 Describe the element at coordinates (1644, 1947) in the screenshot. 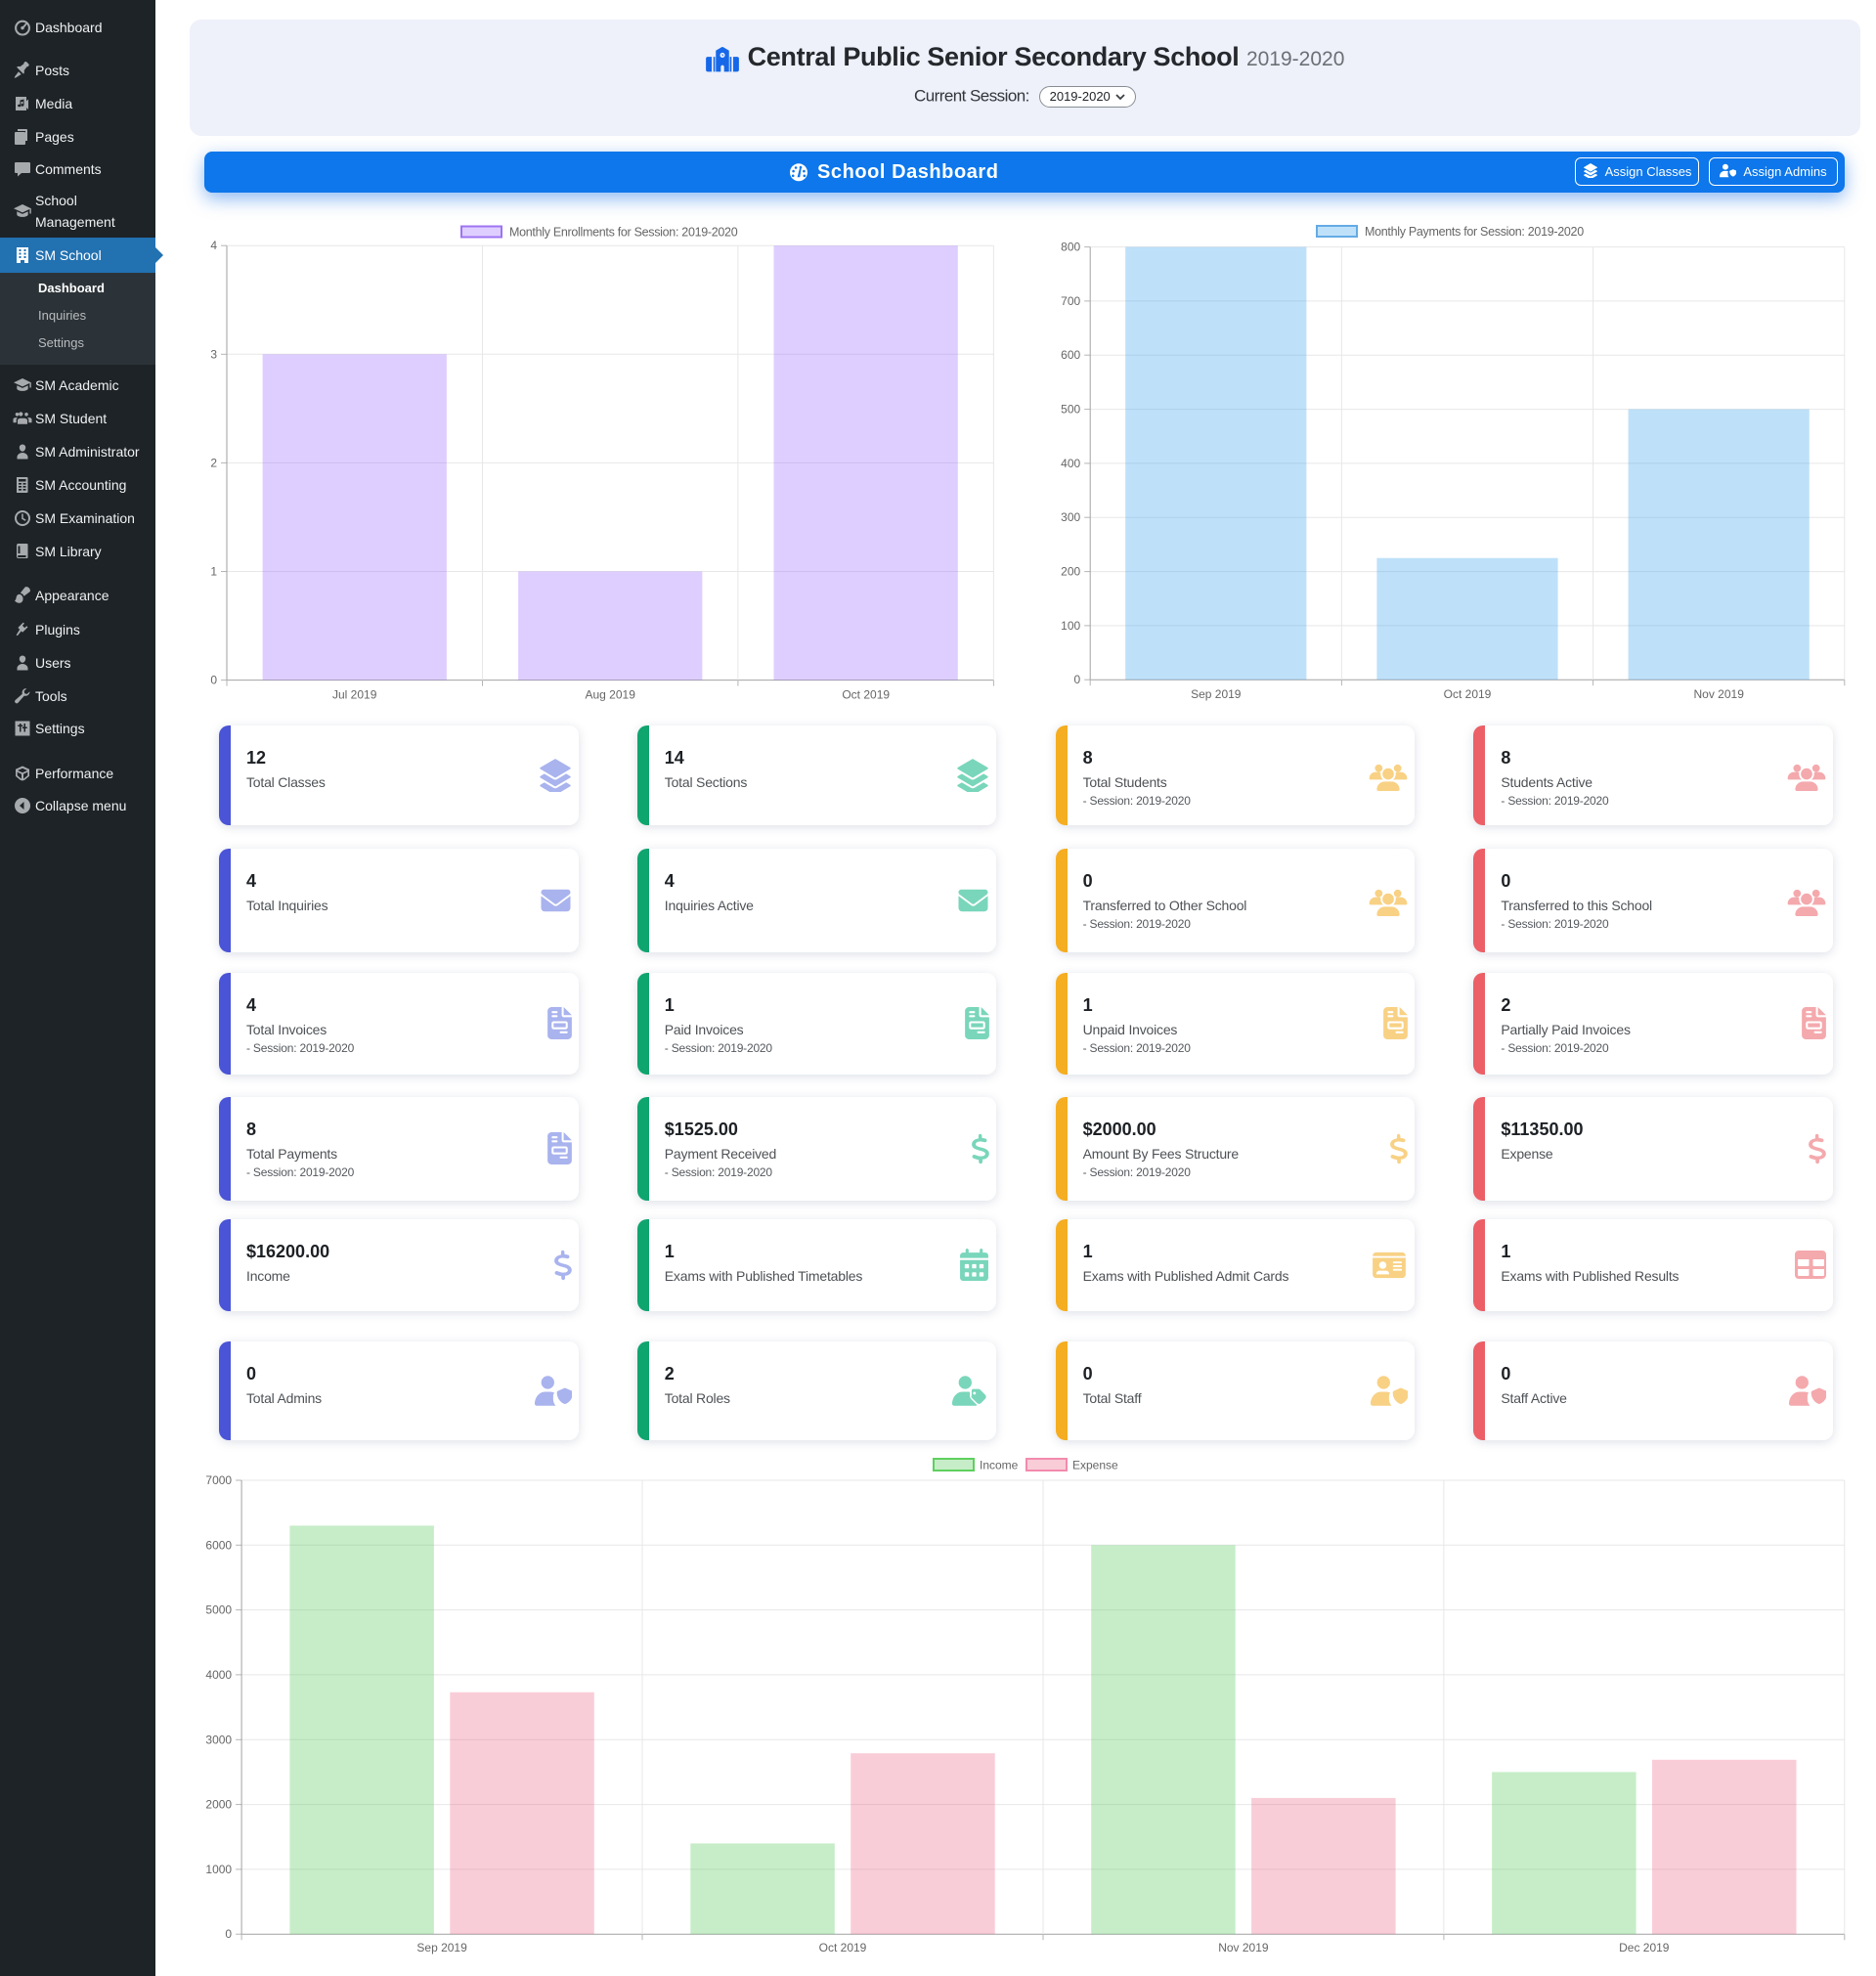

I see `svg-text: Dec 2019` at that location.